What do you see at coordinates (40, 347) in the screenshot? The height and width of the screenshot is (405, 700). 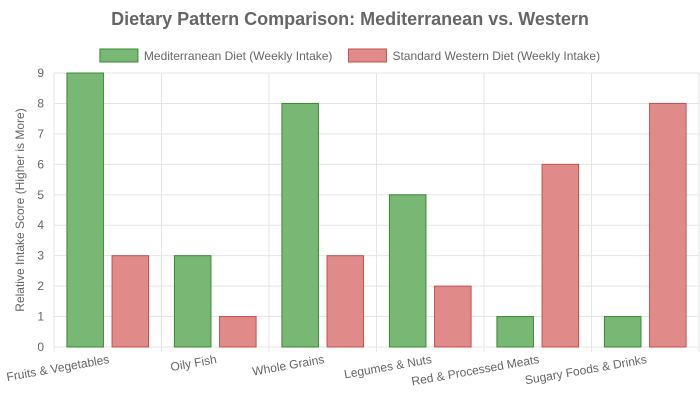 I see `y-tick-label: 0` at bounding box center [40, 347].